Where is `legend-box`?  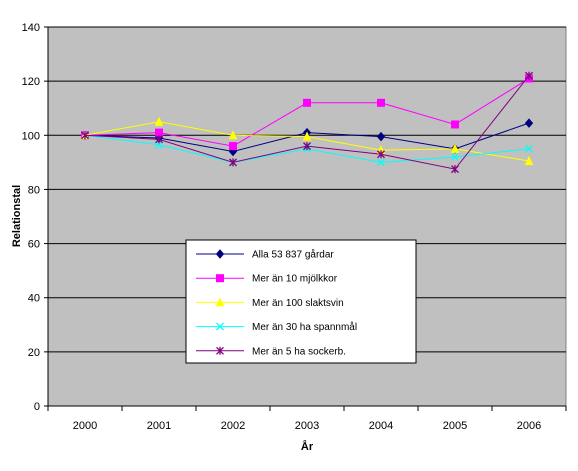 legend-box is located at coordinates (301, 301).